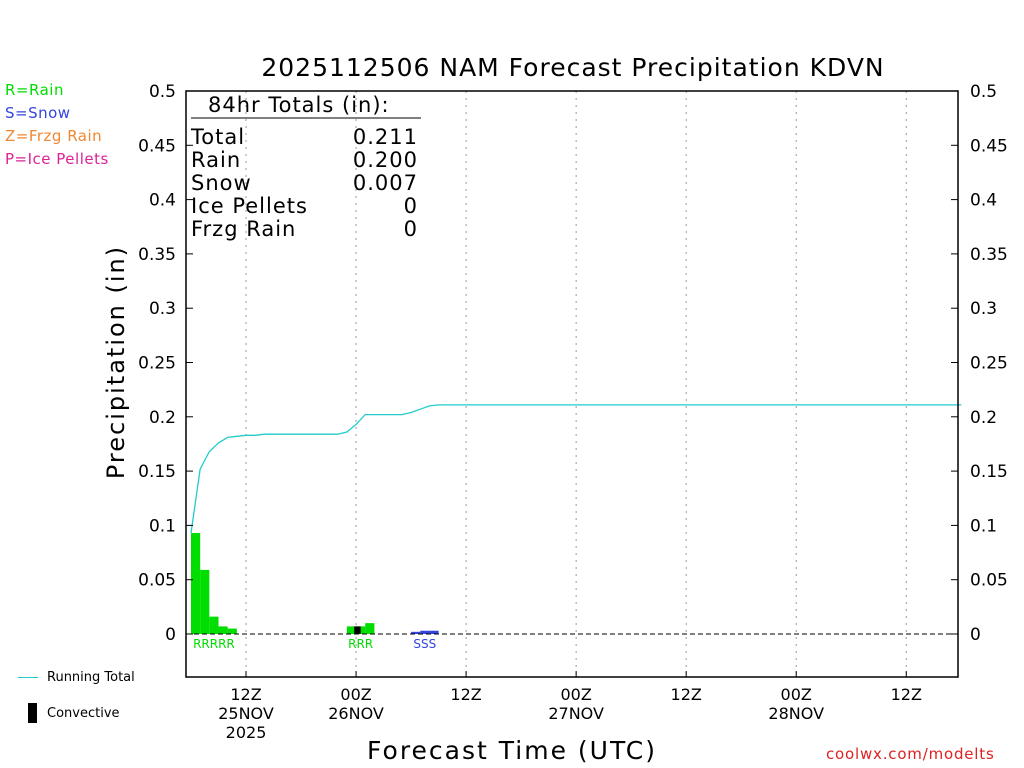 The image size is (1024, 768). Describe the element at coordinates (162, 201) in the screenshot. I see `y-tick-label-left: 0.4` at that location.